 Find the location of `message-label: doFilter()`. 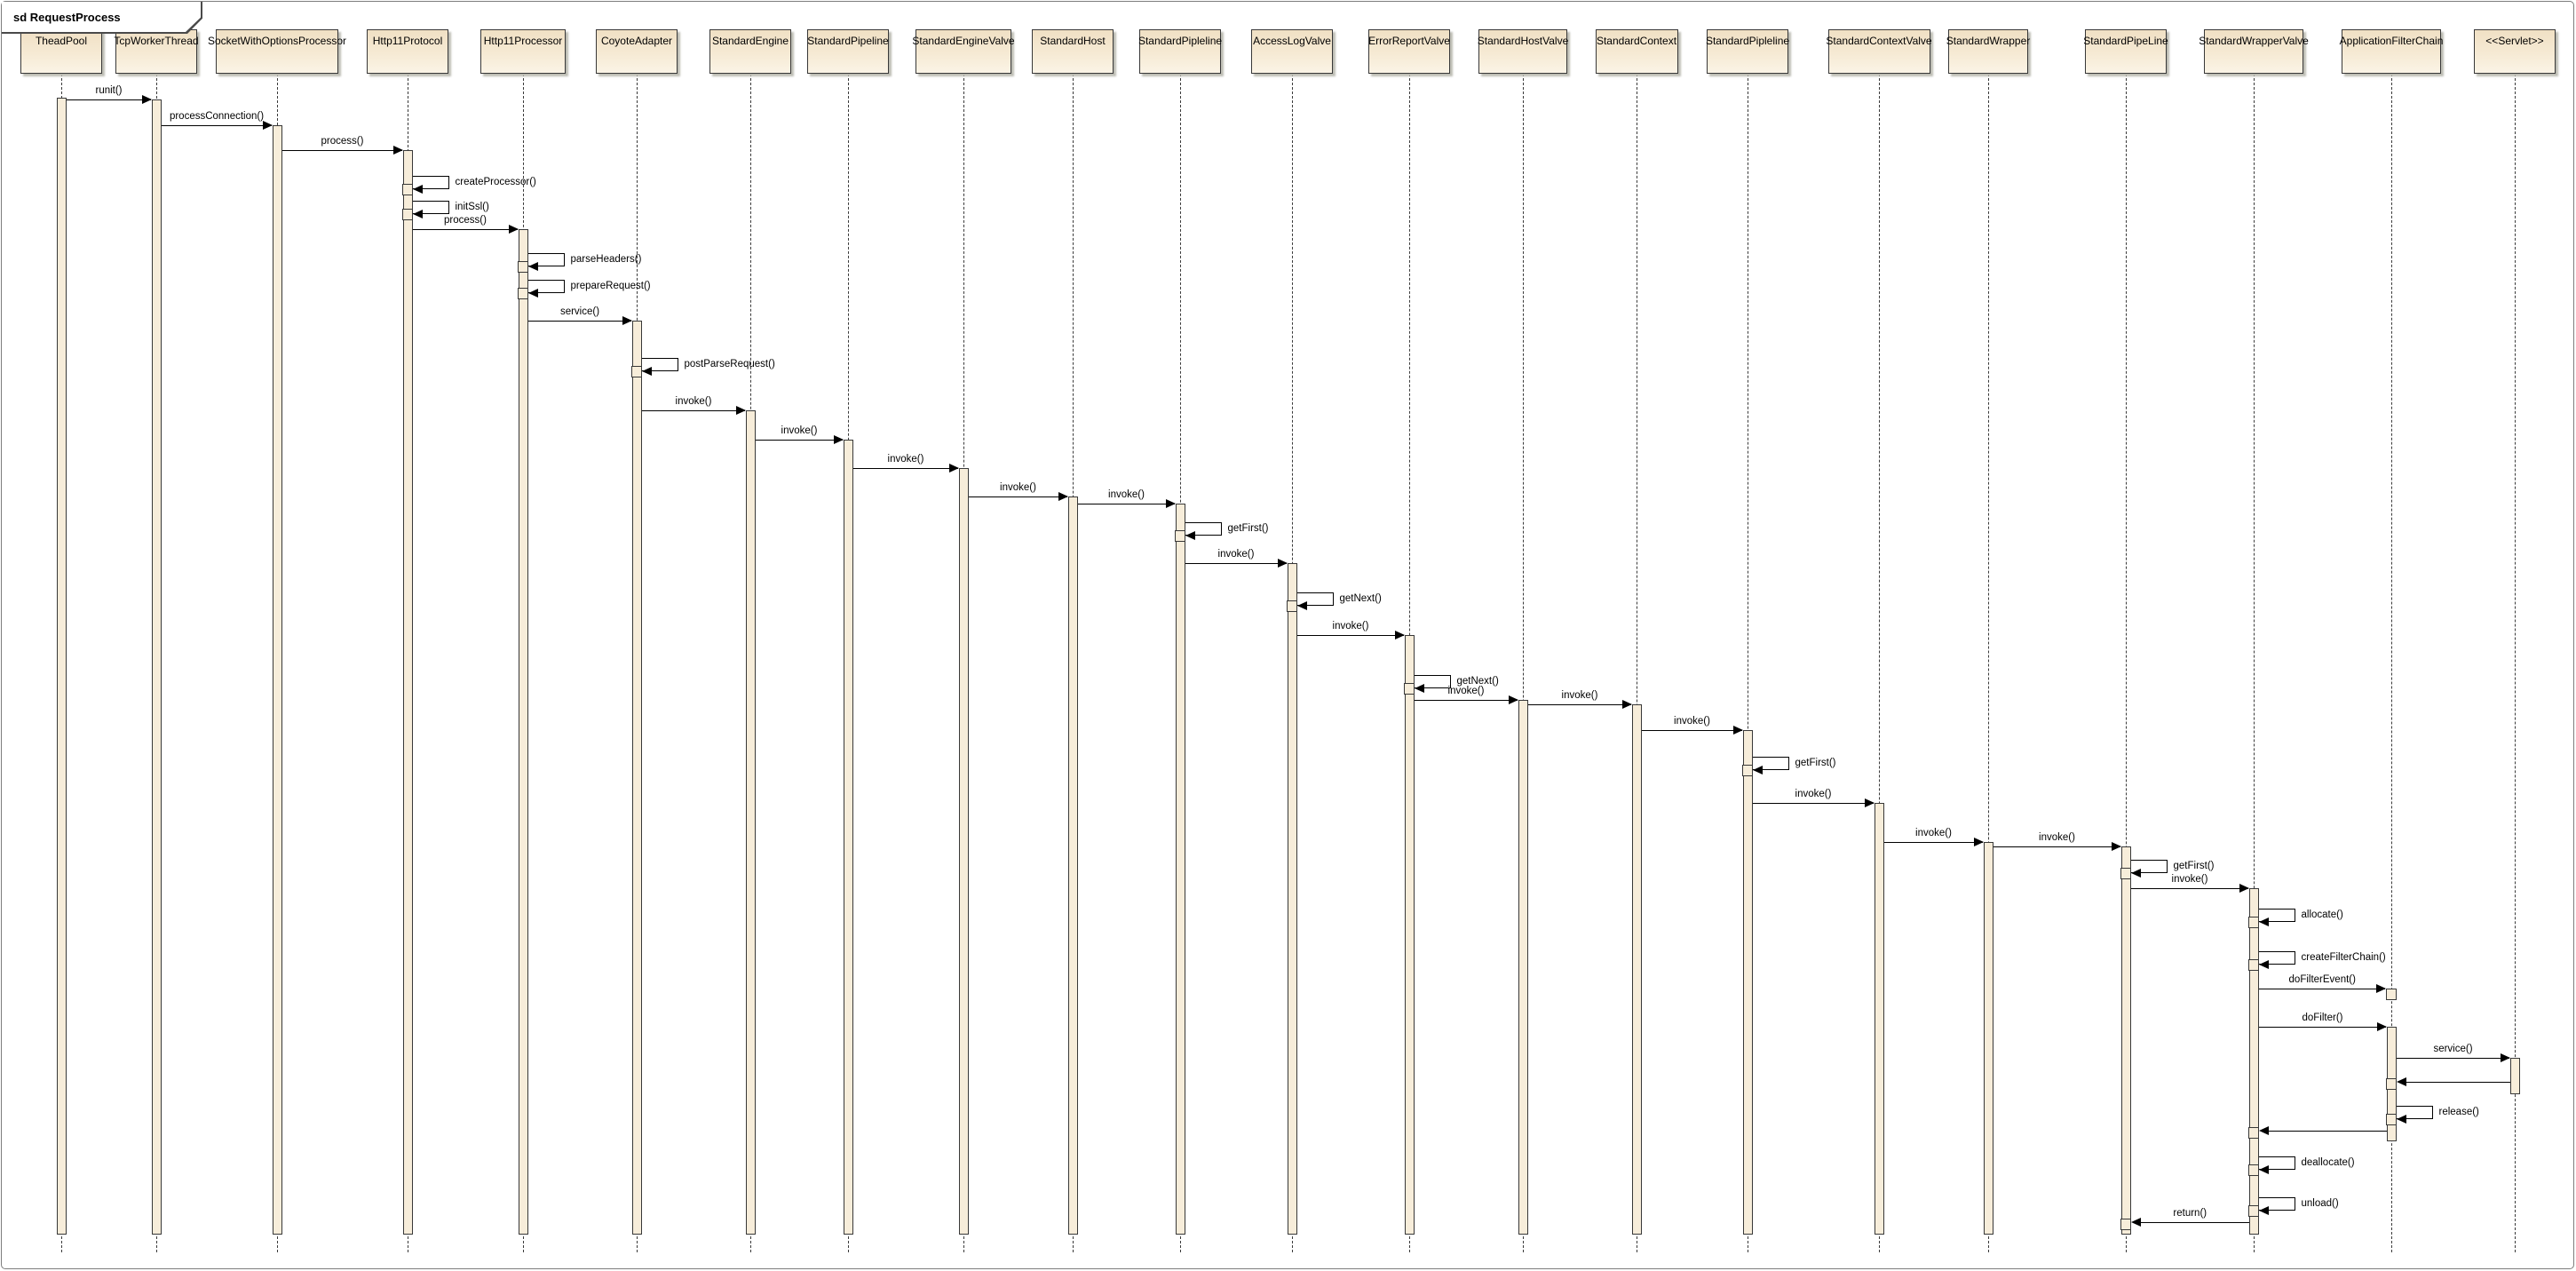

message-label: doFilter() is located at coordinates (2323, 1018).